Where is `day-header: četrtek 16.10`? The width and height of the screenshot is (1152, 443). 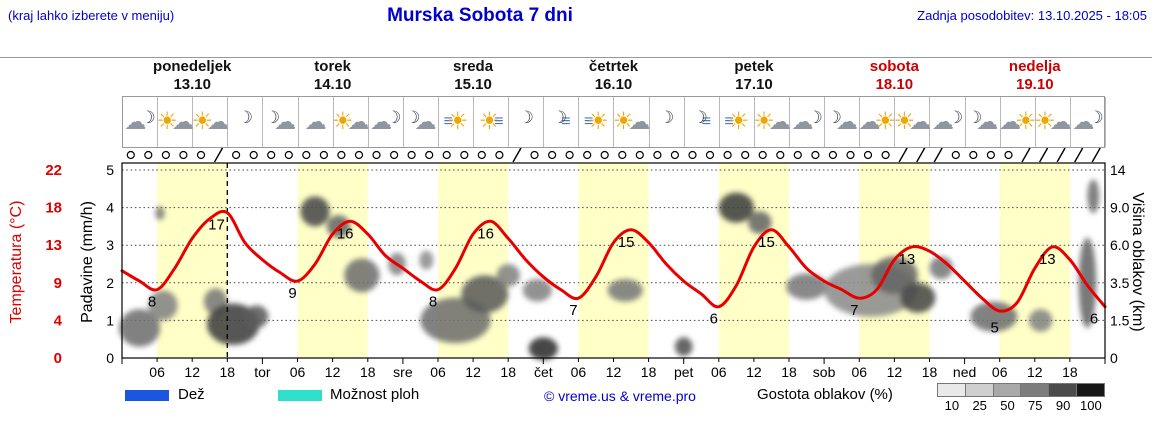
day-header: četrtek 16.10 is located at coordinates (613, 76).